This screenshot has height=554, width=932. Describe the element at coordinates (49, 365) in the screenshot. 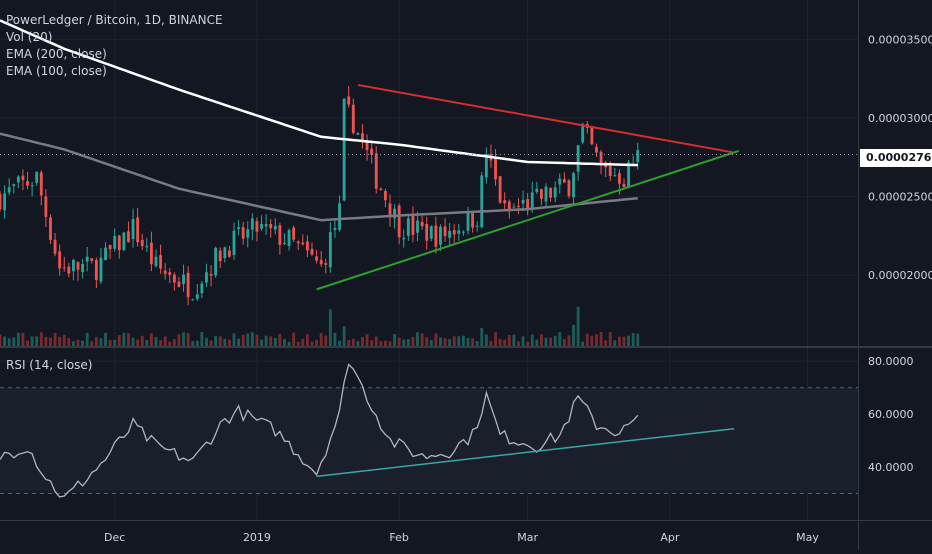

I see `rsi-title: RSI (14, close)` at that location.